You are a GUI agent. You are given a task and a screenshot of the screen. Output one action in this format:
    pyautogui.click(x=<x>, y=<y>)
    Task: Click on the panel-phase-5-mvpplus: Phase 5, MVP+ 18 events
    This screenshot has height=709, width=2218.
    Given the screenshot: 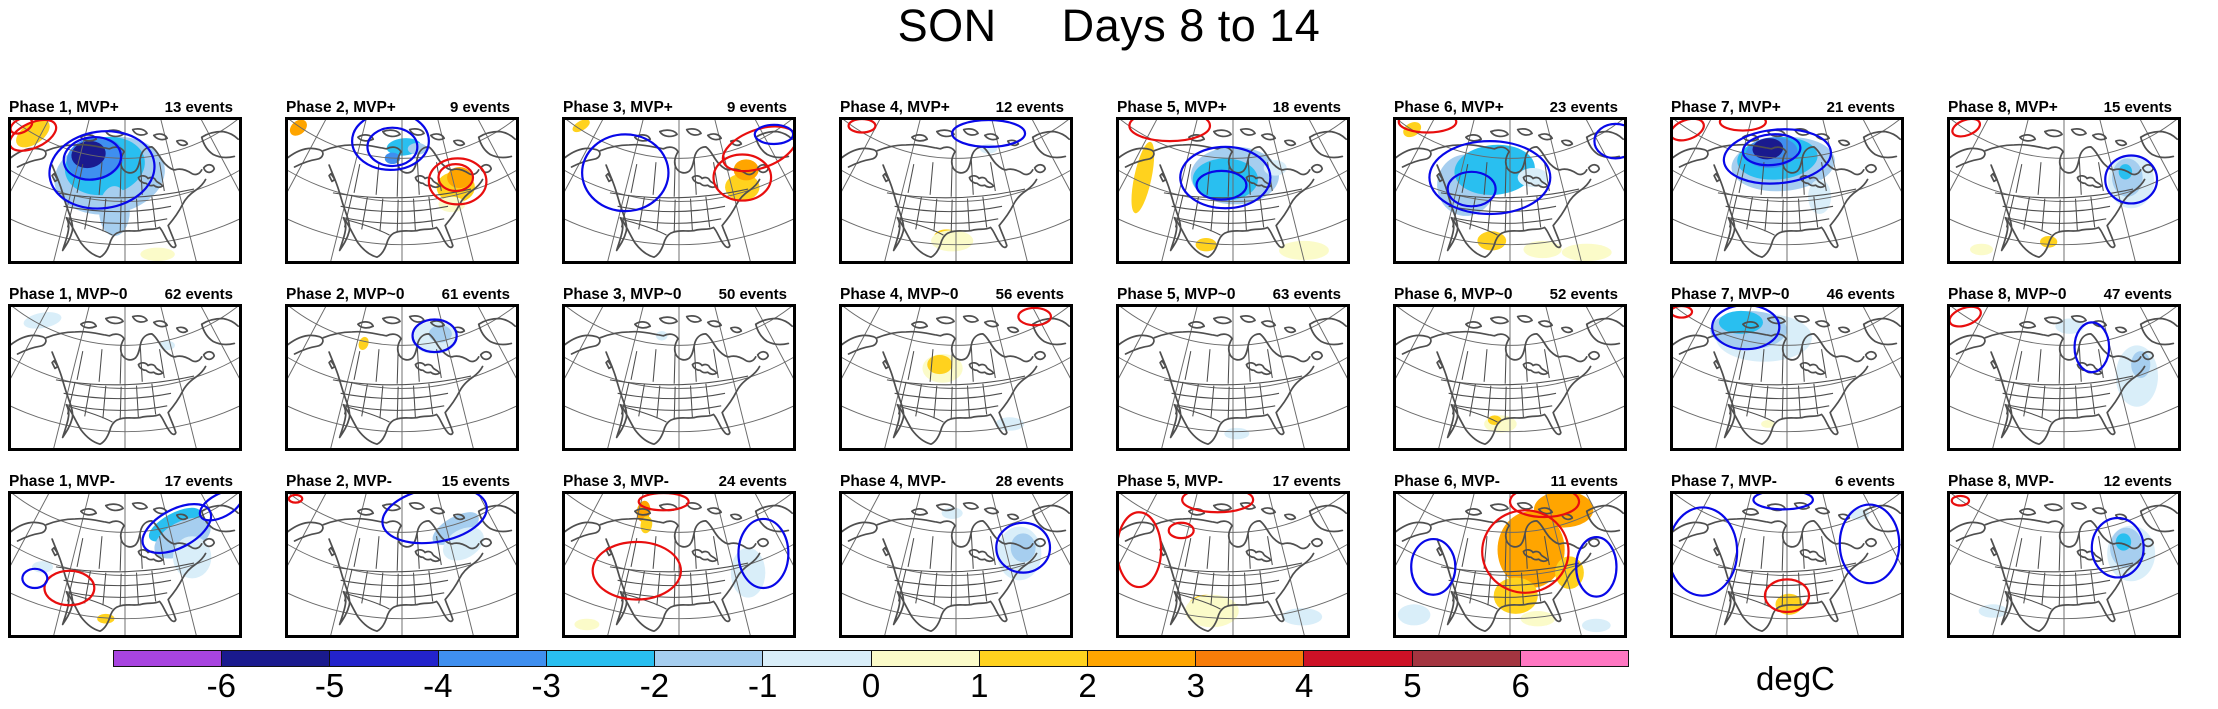 What is the action you would take?
    pyautogui.click(x=1233, y=179)
    